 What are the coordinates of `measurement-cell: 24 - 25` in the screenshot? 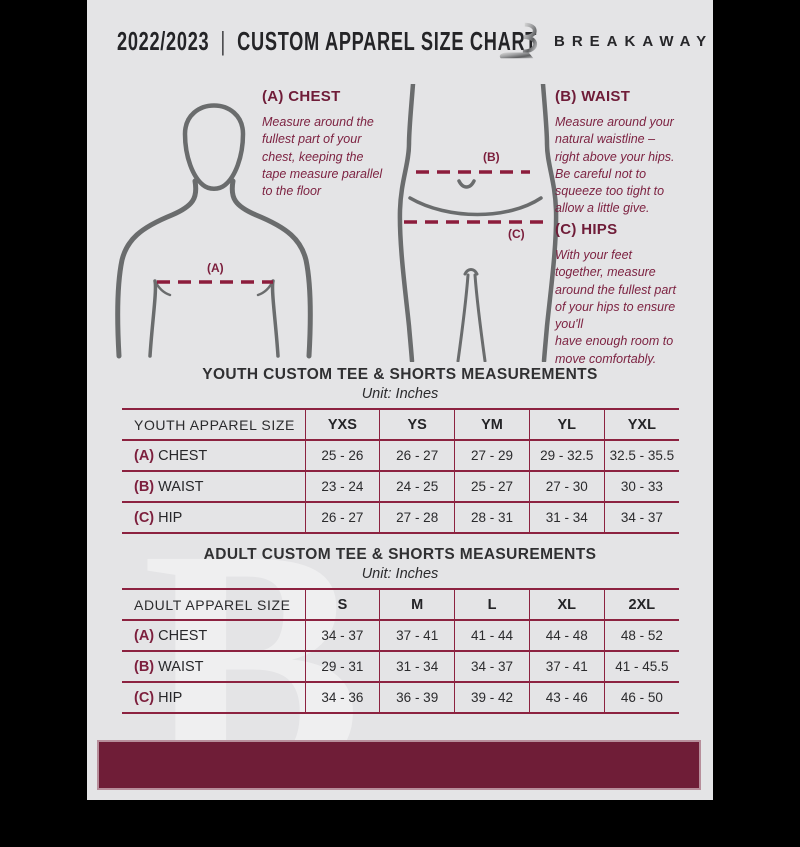 It's located at (417, 486).